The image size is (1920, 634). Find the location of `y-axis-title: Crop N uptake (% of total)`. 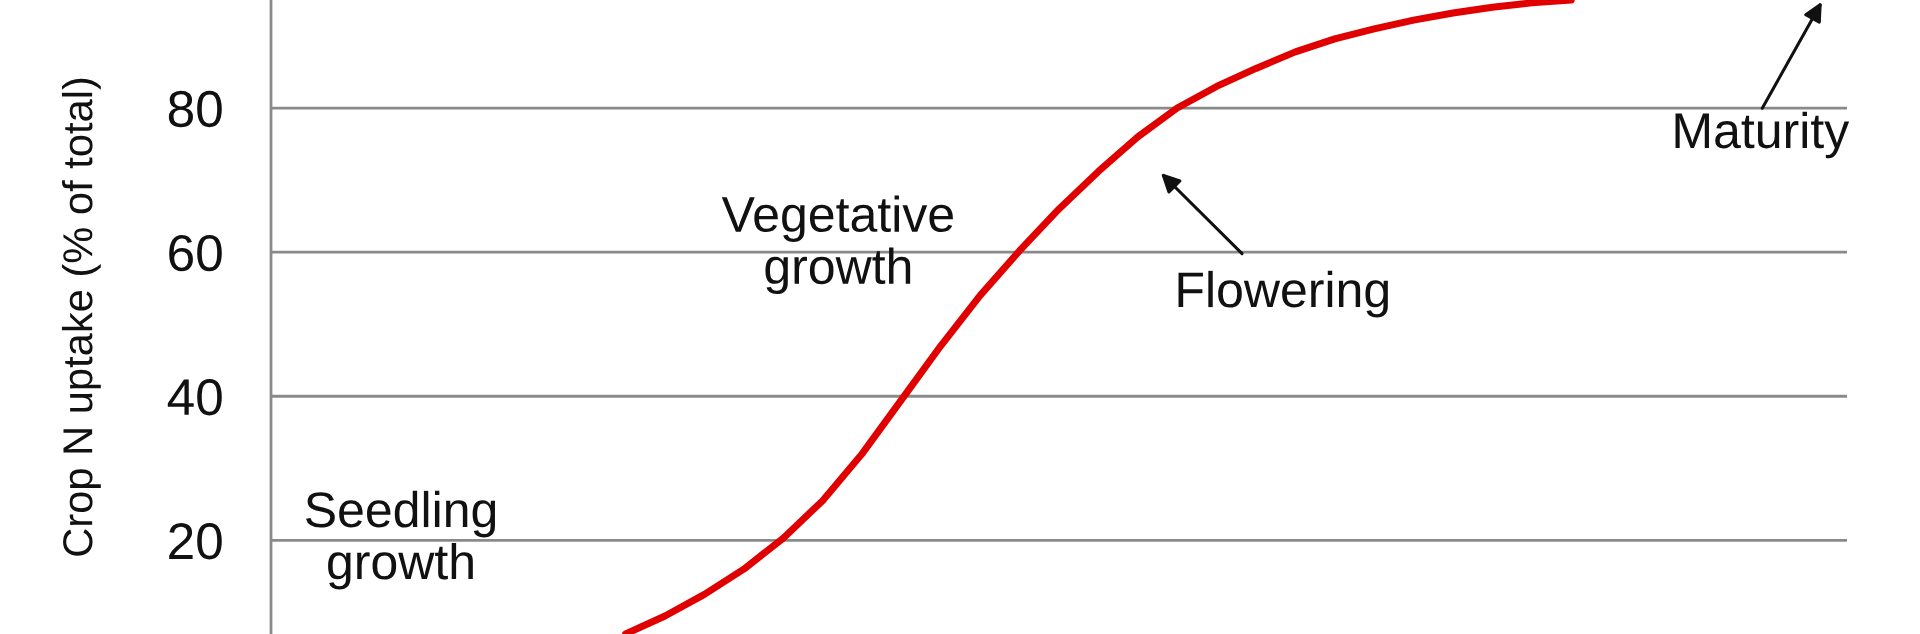

y-axis-title: Crop N uptake (% of total) is located at coordinates (81, 317).